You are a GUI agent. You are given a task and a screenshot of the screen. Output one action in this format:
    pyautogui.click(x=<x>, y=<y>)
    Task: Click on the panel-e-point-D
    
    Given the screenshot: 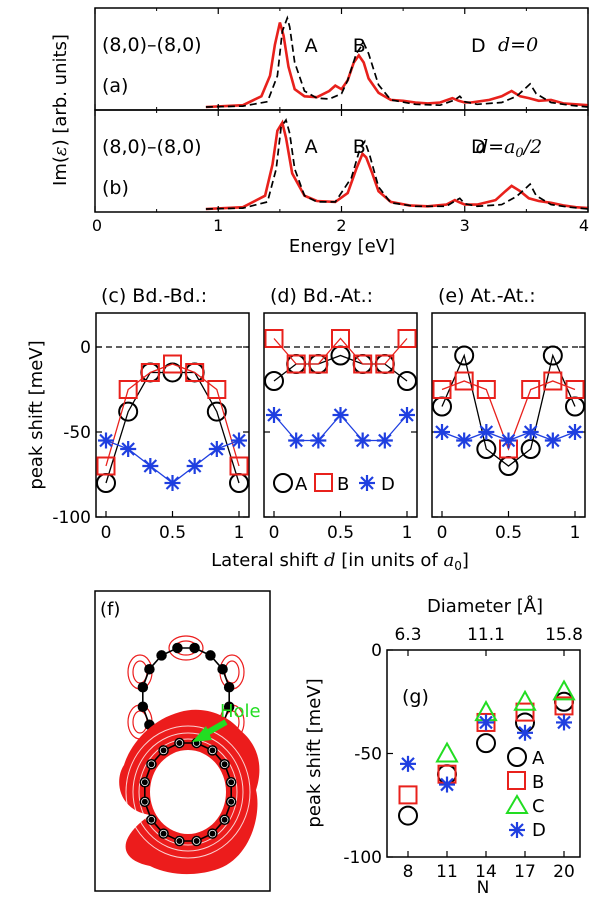 What is the action you would take?
    pyautogui.click(x=486, y=432)
    